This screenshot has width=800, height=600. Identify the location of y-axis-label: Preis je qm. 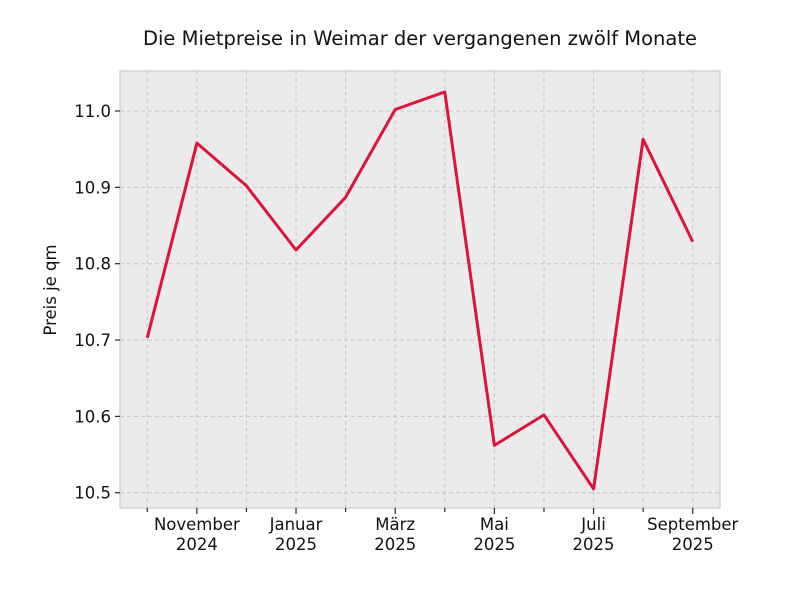
(50, 289).